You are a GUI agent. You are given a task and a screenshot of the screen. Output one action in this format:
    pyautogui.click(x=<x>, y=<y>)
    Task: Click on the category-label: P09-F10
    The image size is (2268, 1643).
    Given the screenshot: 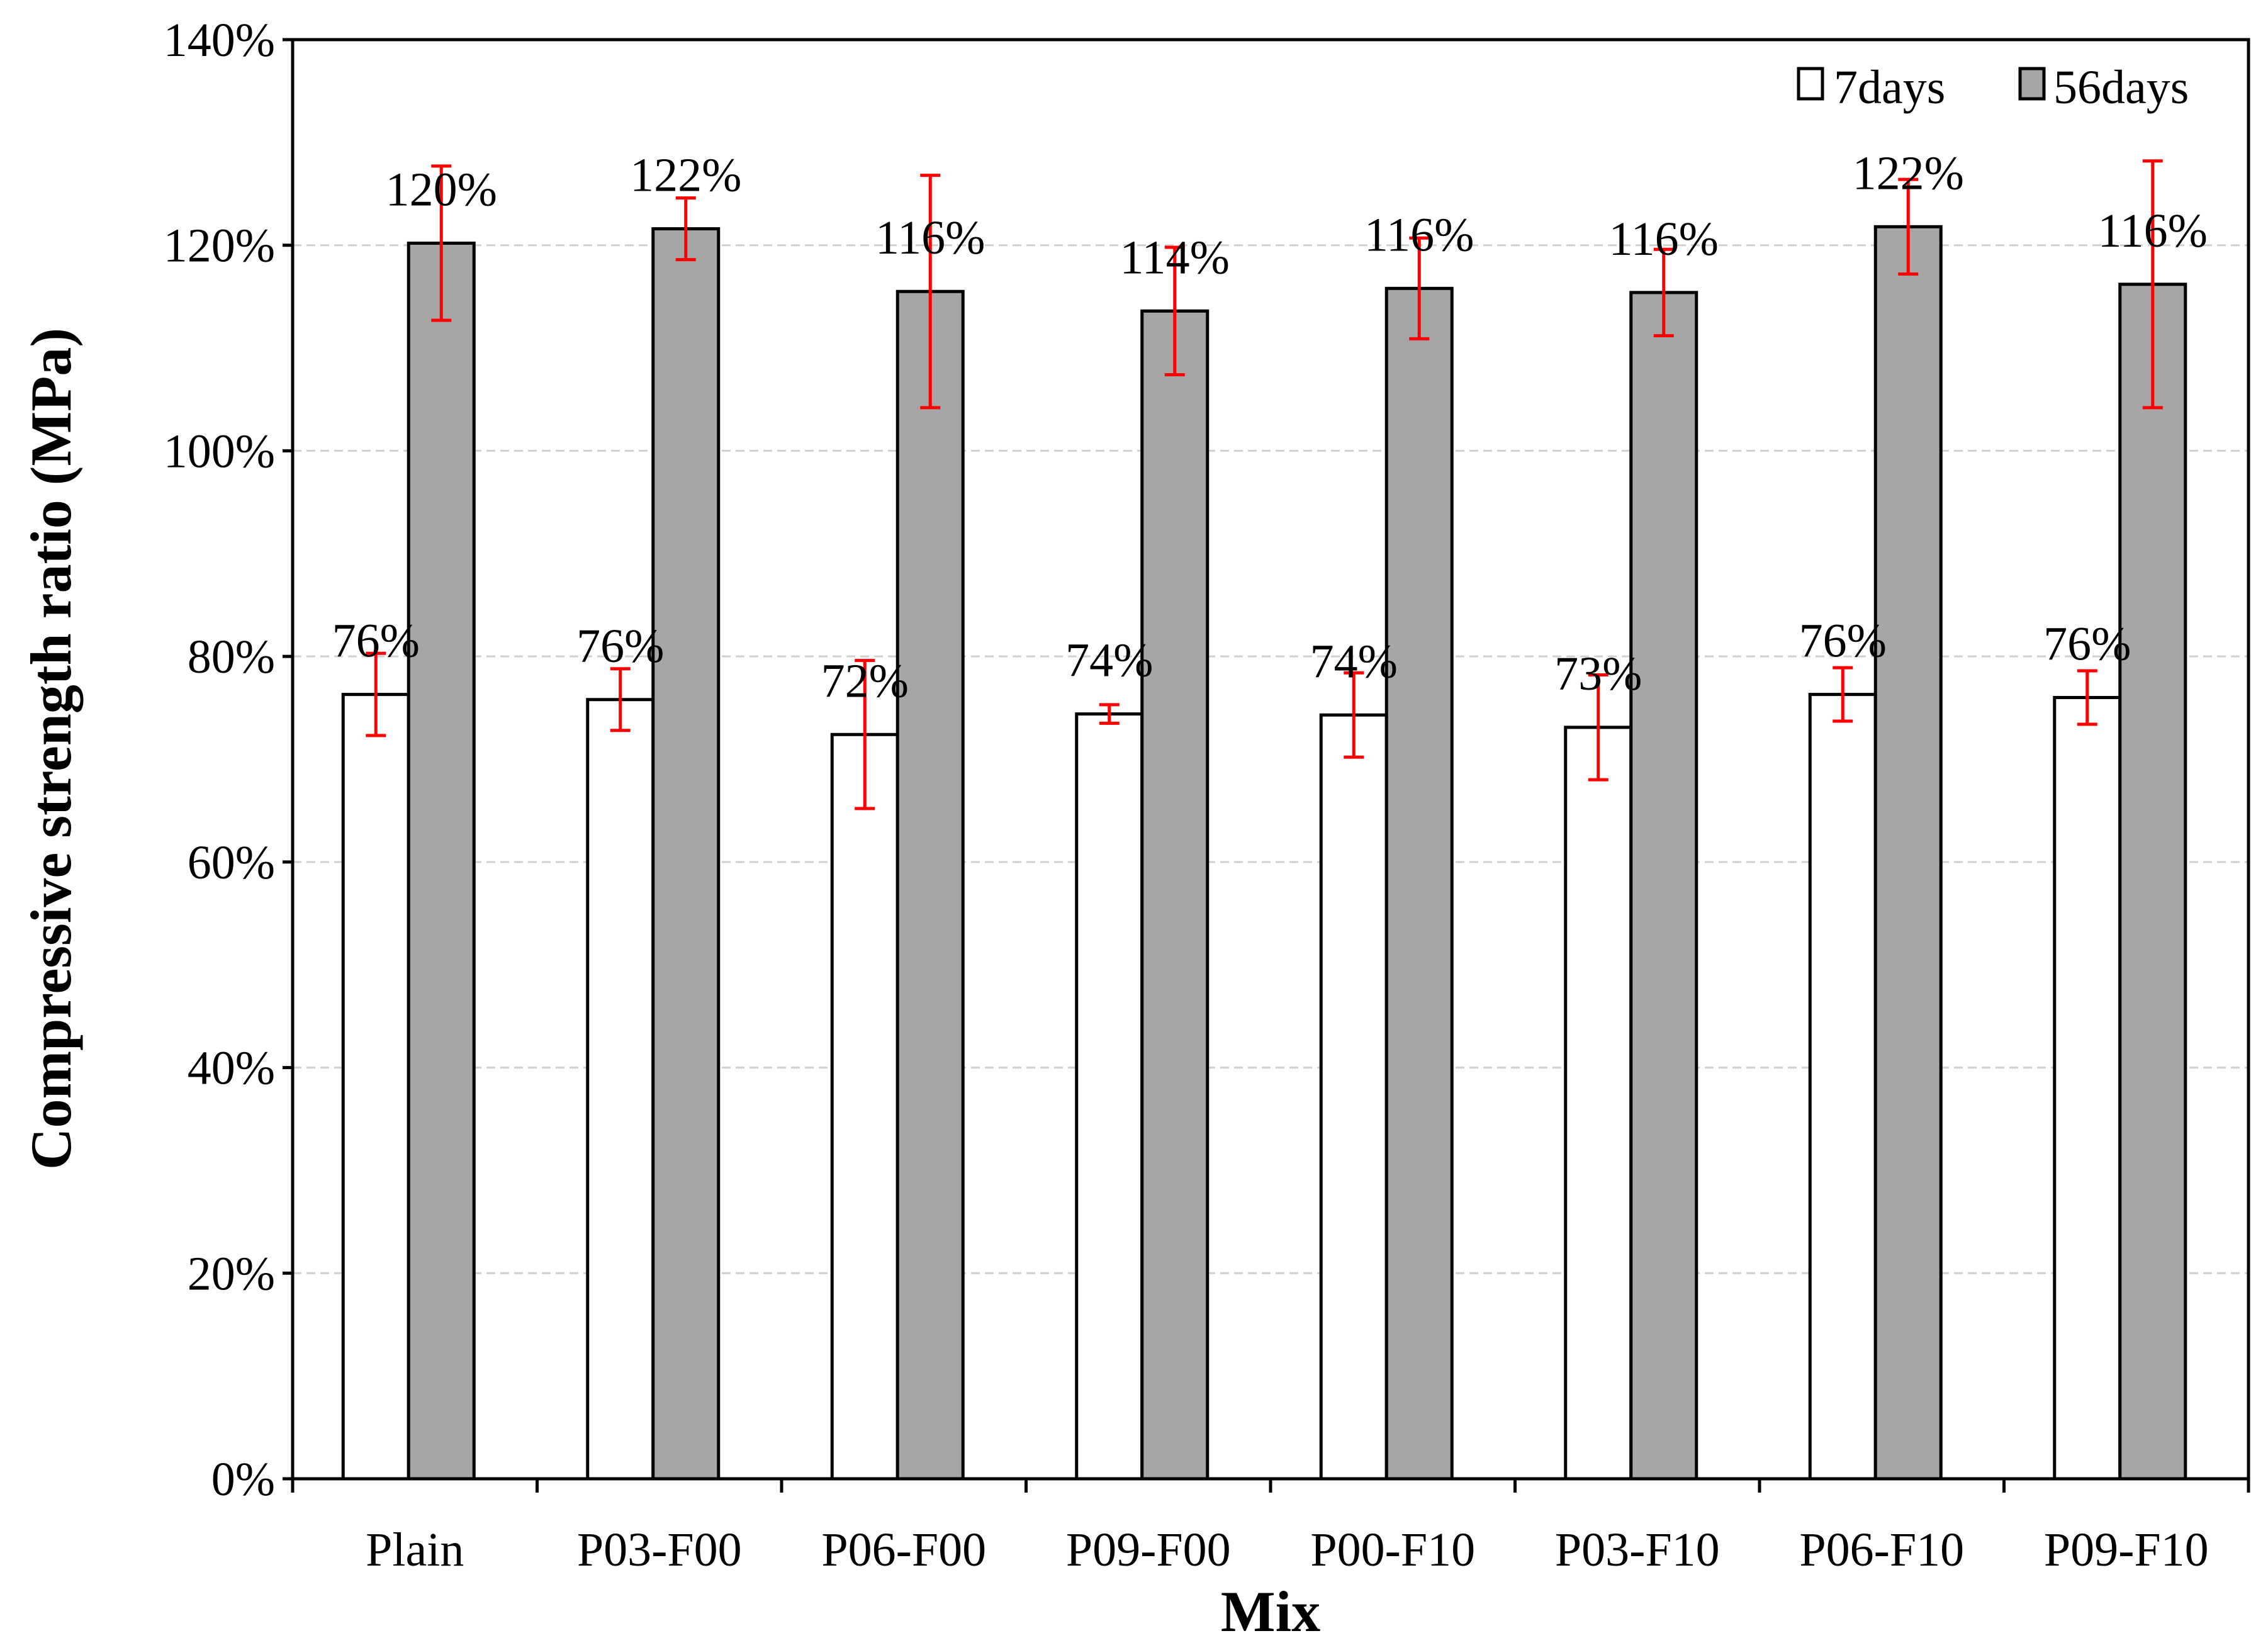 What is the action you would take?
    pyautogui.click(x=2126, y=1549)
    